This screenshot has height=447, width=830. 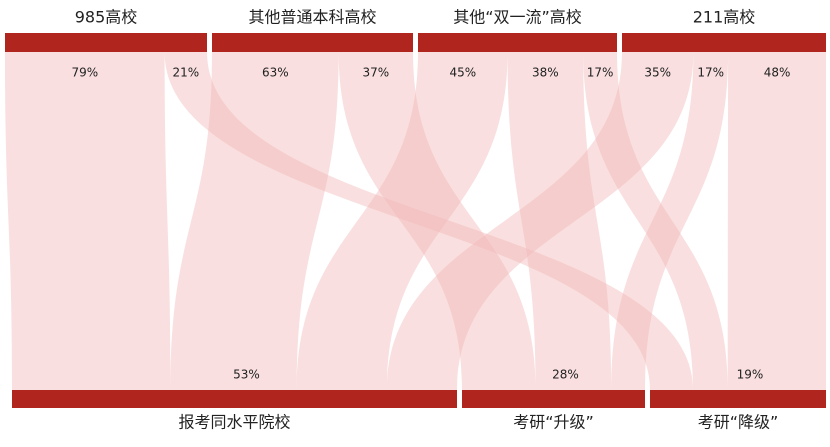 What do you see at coordinates (724, 17) in the screenshot?
I see `source-label: 211高校` at bounding box center [724, 17].